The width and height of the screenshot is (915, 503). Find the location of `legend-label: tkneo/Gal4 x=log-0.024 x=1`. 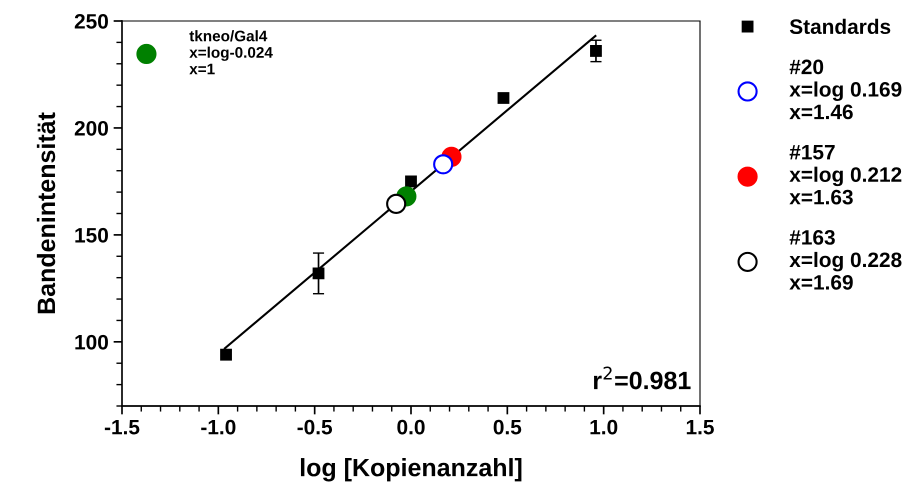

legend-label: tkneo/Gal4 x=log-0.024 x=1 is located at coordinates (231, 52).